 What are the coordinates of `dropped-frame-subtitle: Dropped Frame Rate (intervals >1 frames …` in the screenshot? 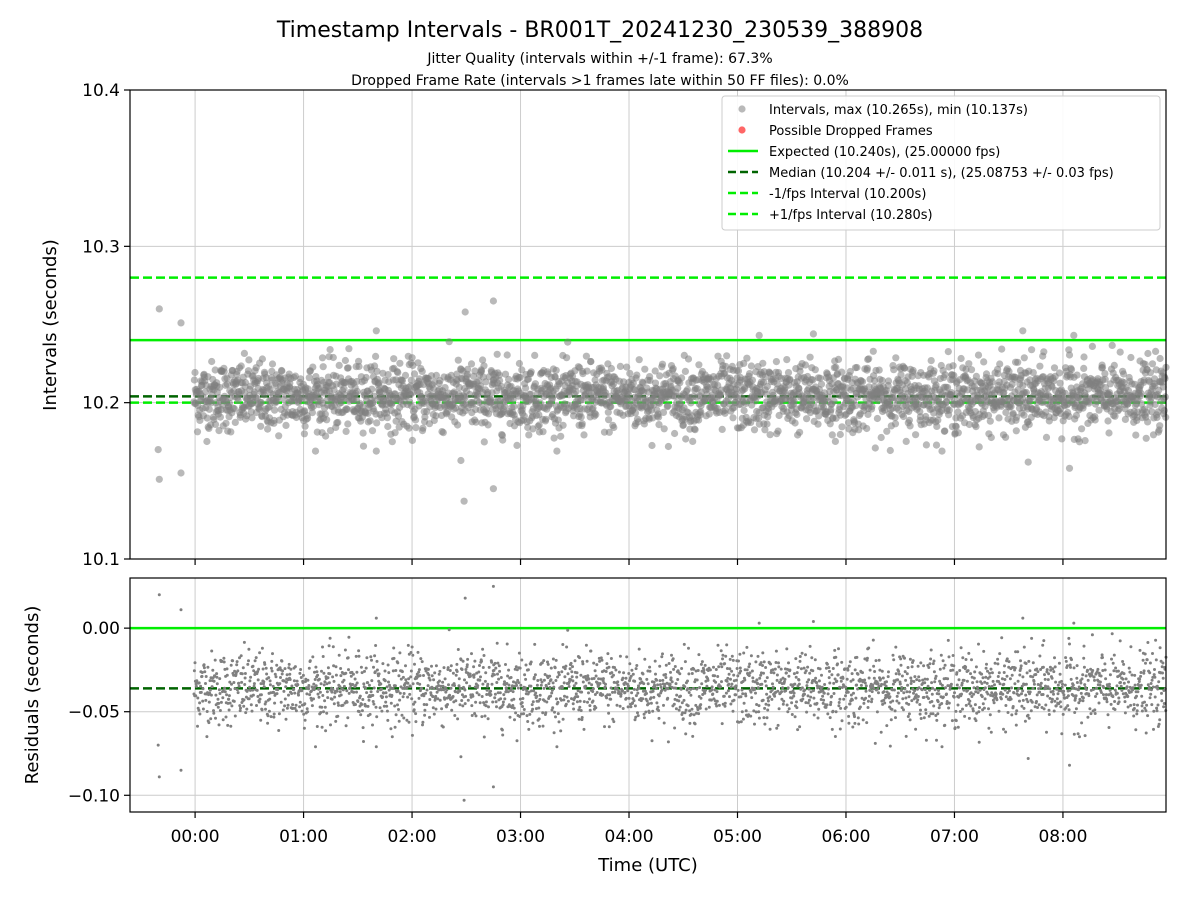 It's located at (600, 81).